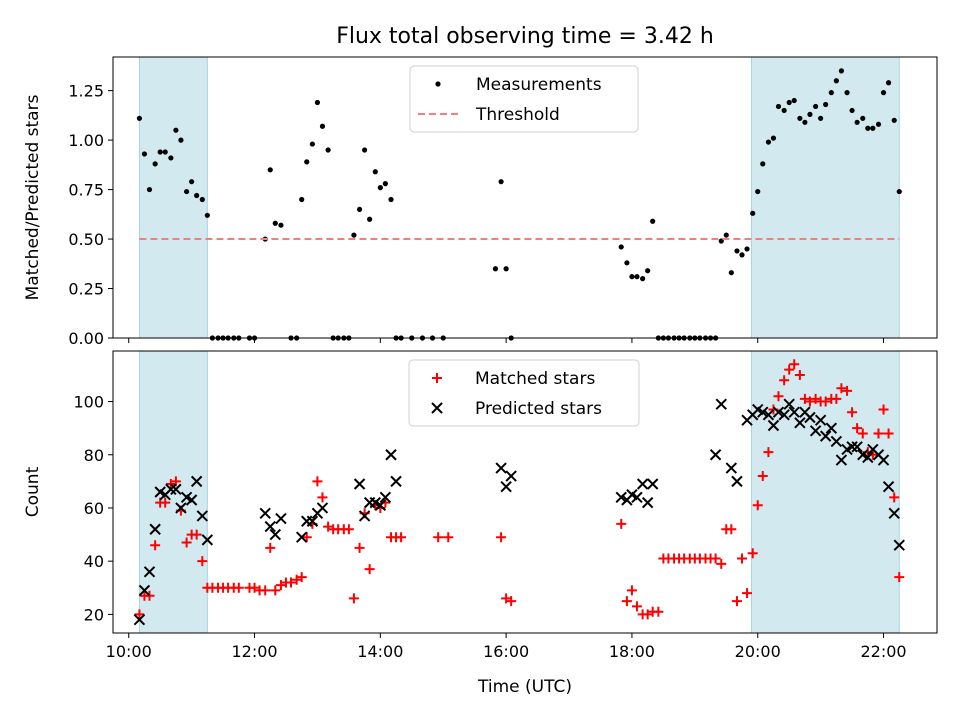 This screenshot has width=960, height=720. Describe the element at coordinates (94, 561) in the screenshot. I see `y-tick-label: 40` at that location.